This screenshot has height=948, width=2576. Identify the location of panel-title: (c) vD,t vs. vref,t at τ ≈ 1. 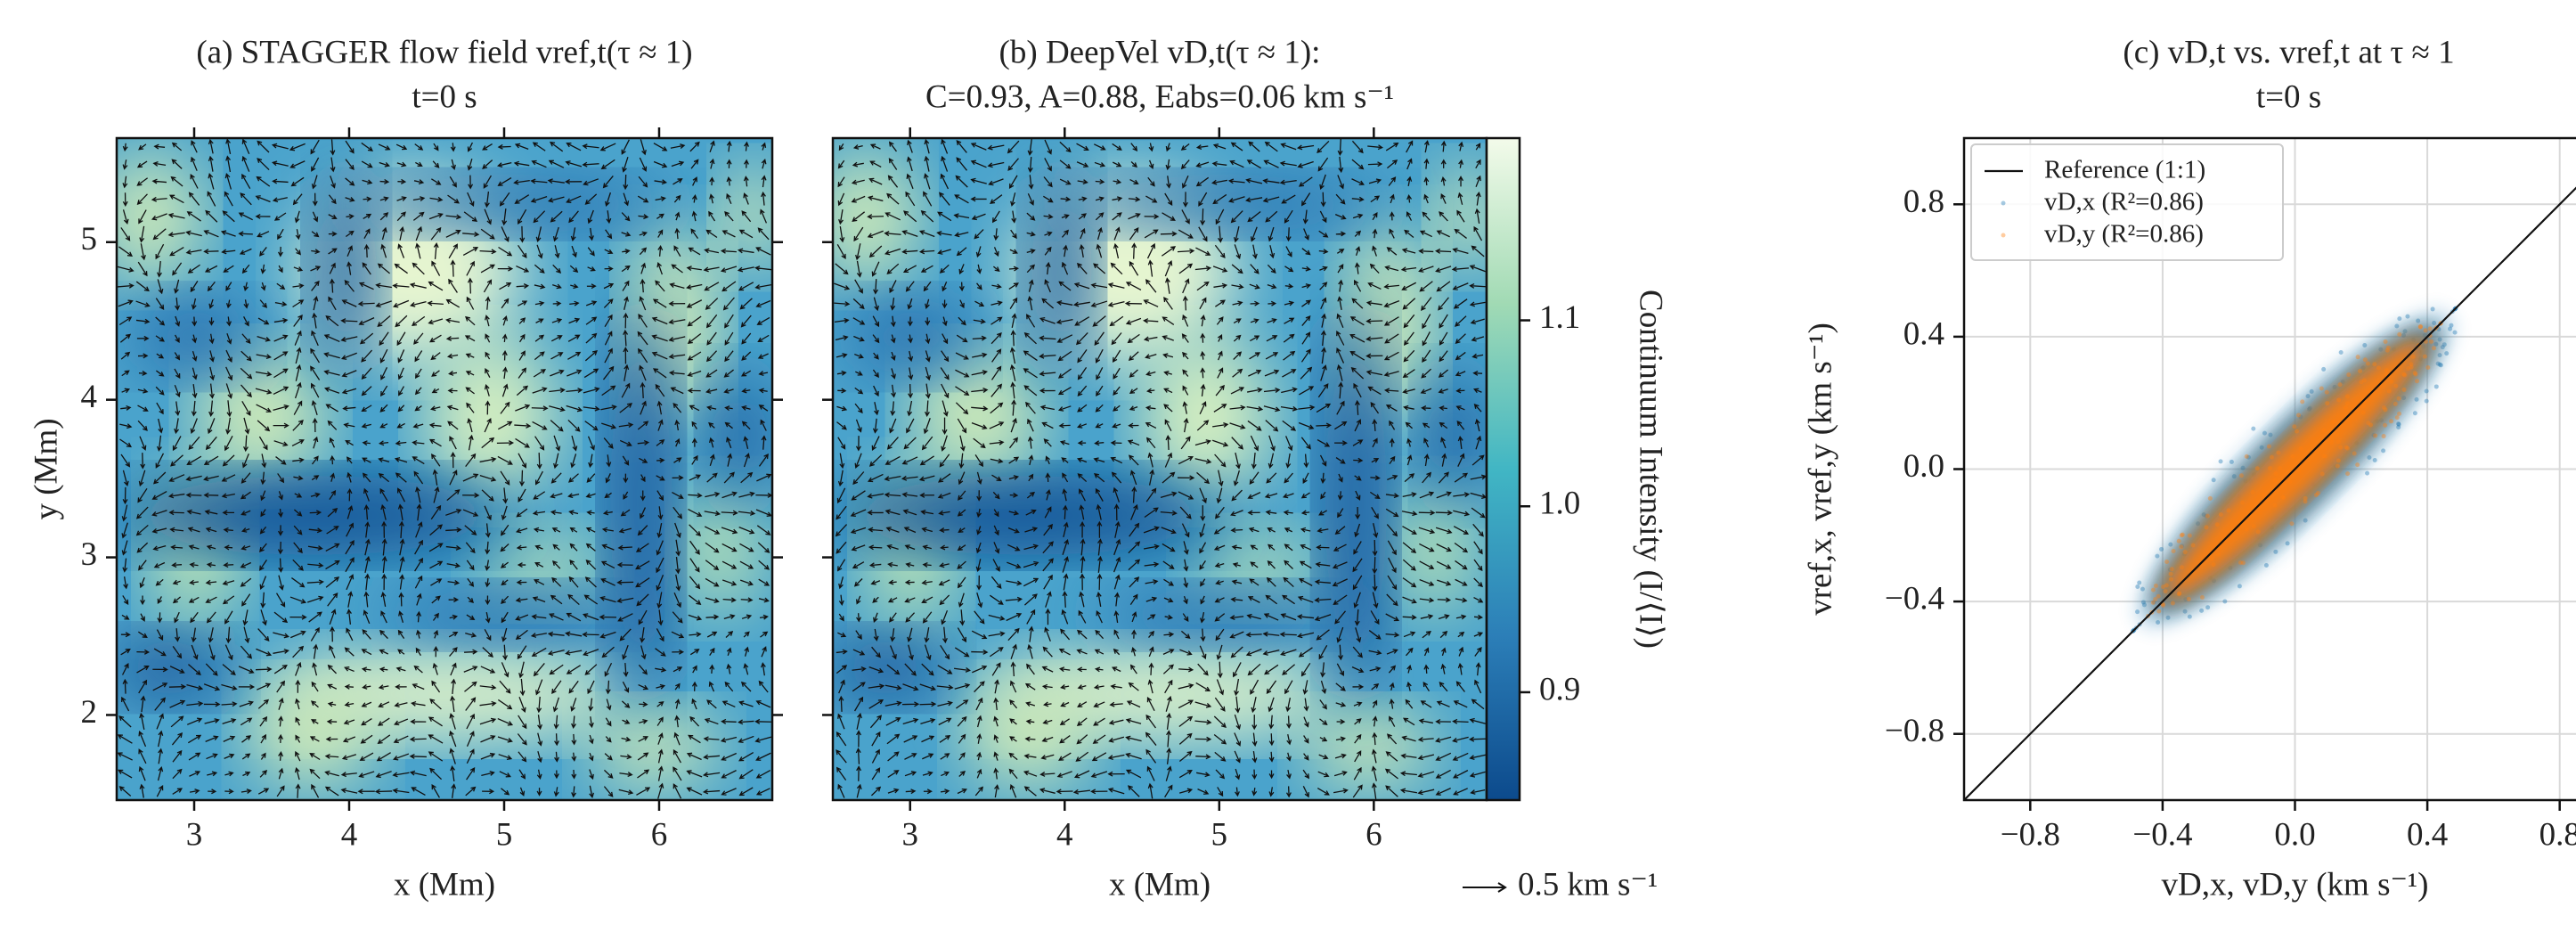
(2289, 52).